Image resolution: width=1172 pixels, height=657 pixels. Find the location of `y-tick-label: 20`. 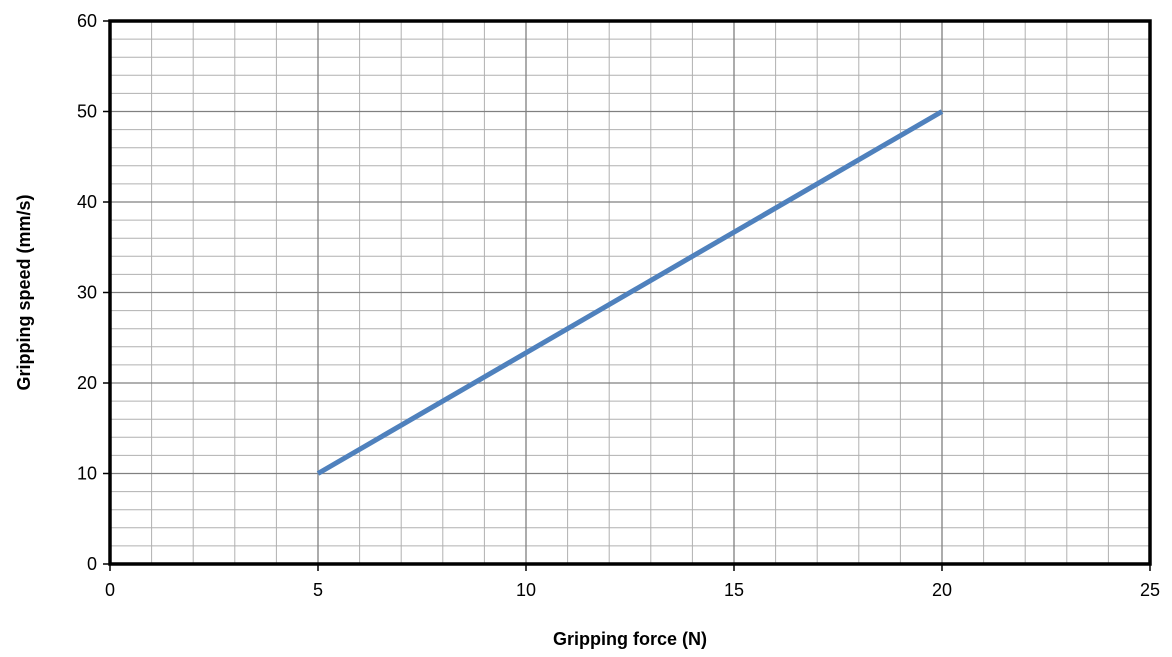

y-tick-label: 20 is located at coordinates (87, 383).